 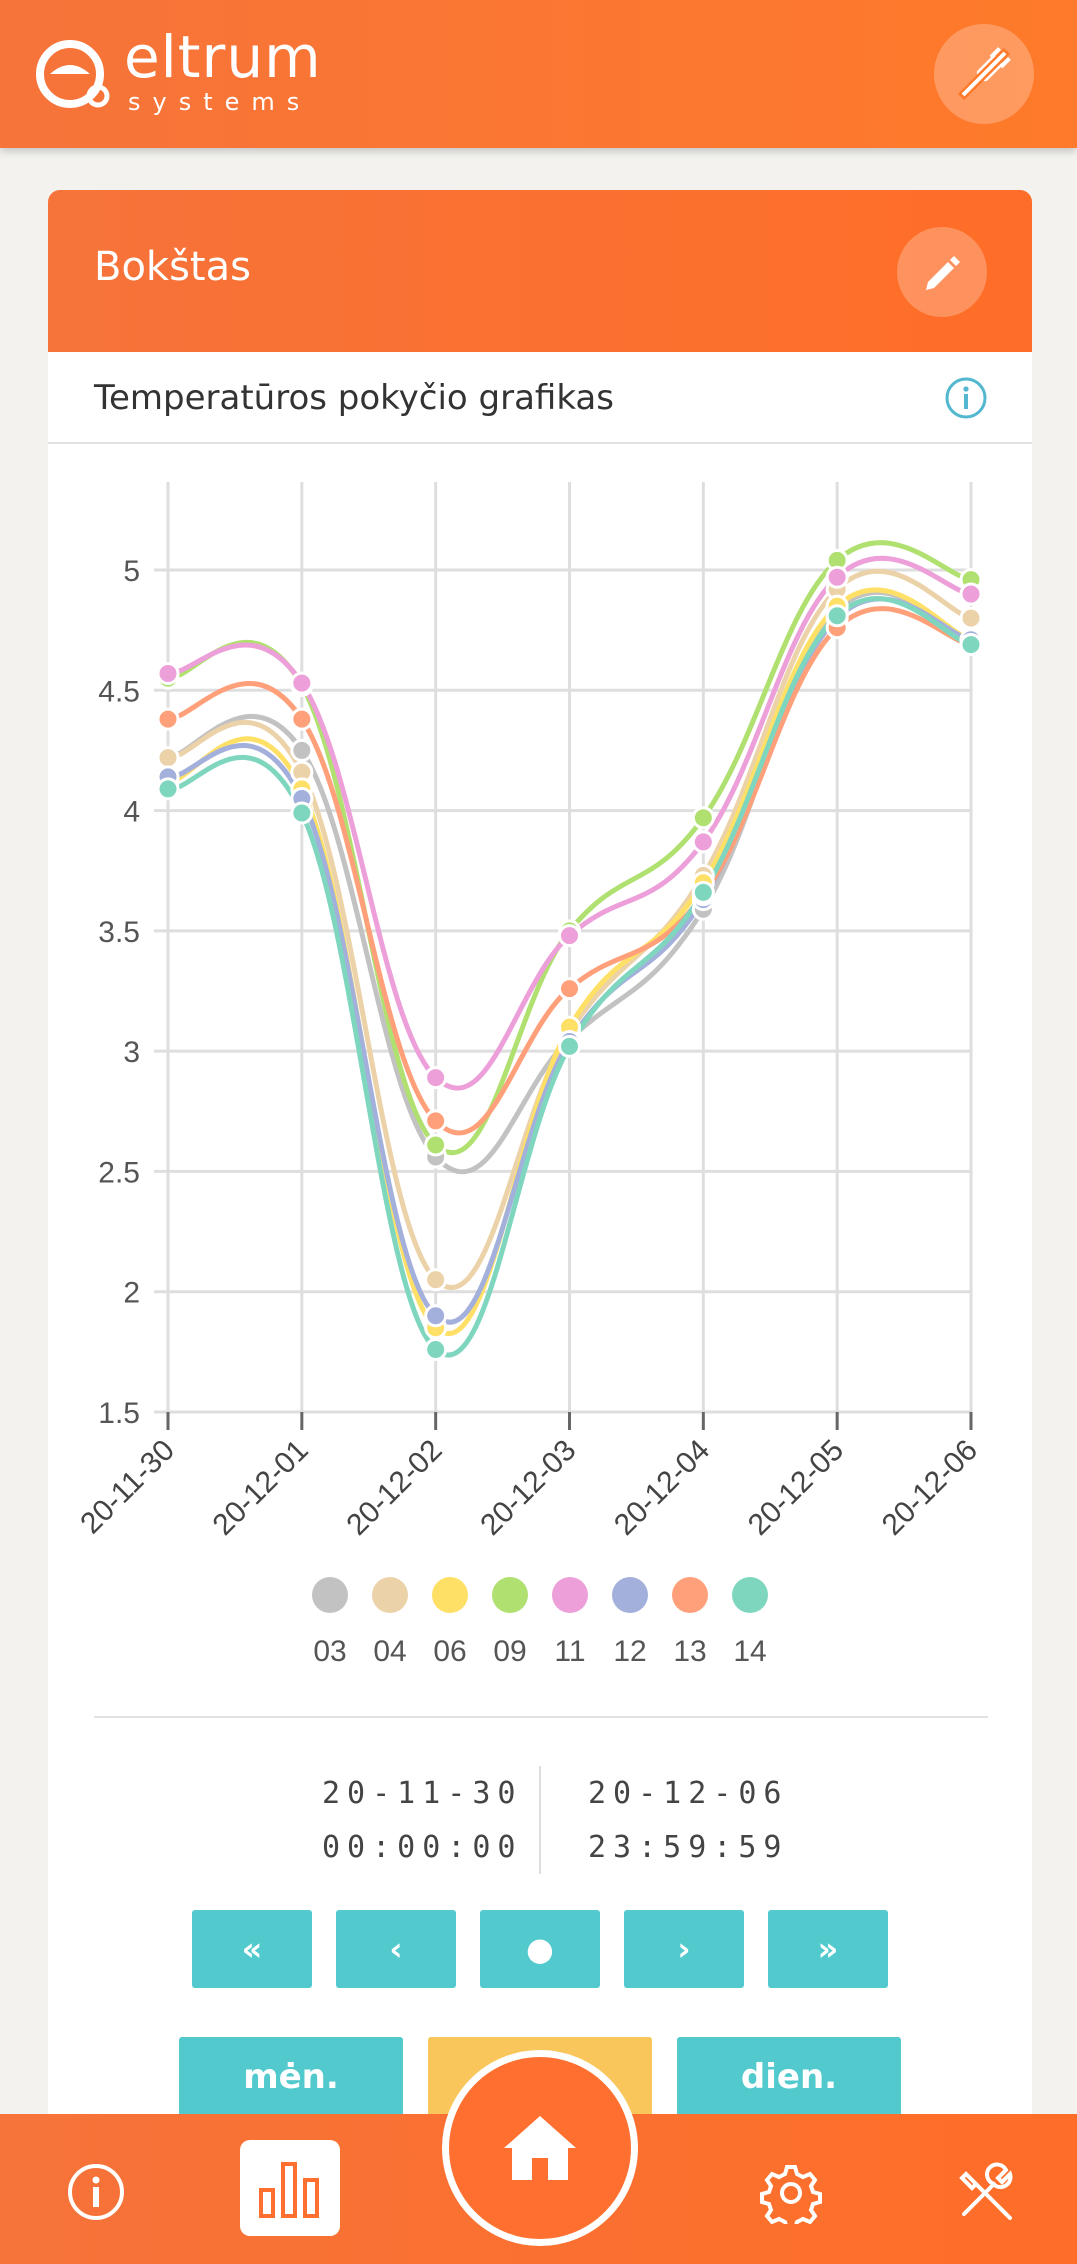 I want to click on y-tick-label: 3, so click(x=131, y=1052).